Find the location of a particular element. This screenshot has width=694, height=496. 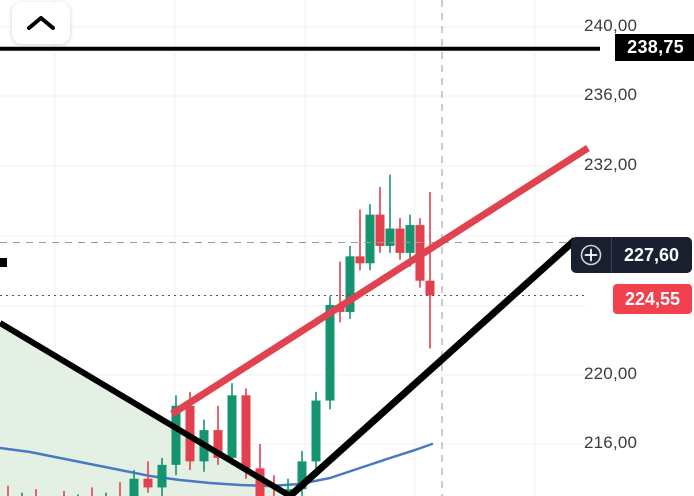

circle-plus-icon is located at coordinates (591, 255).